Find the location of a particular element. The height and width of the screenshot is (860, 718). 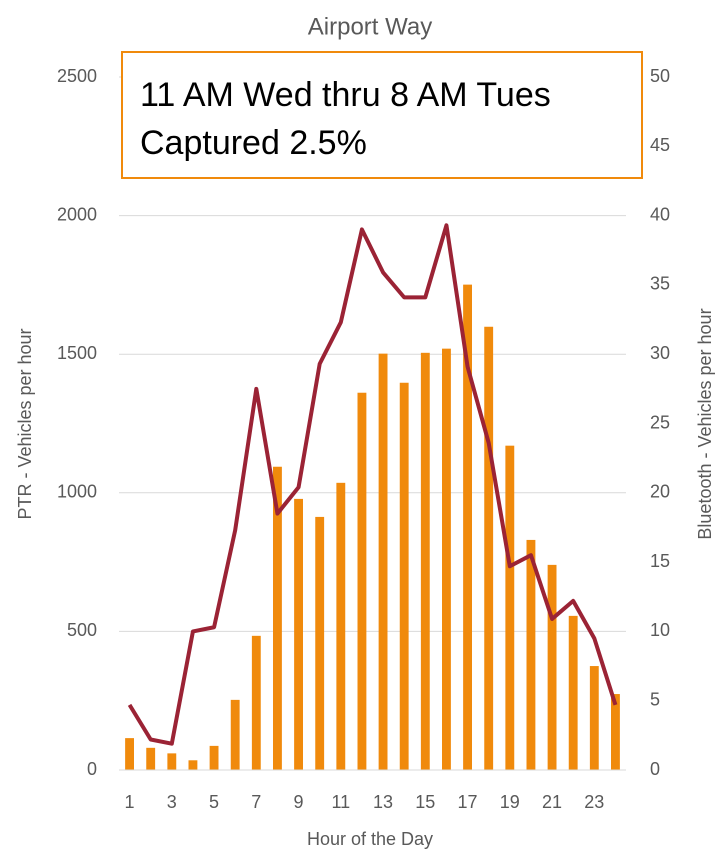

y-tick-label: 1000 is located at coordinates (77, 492).